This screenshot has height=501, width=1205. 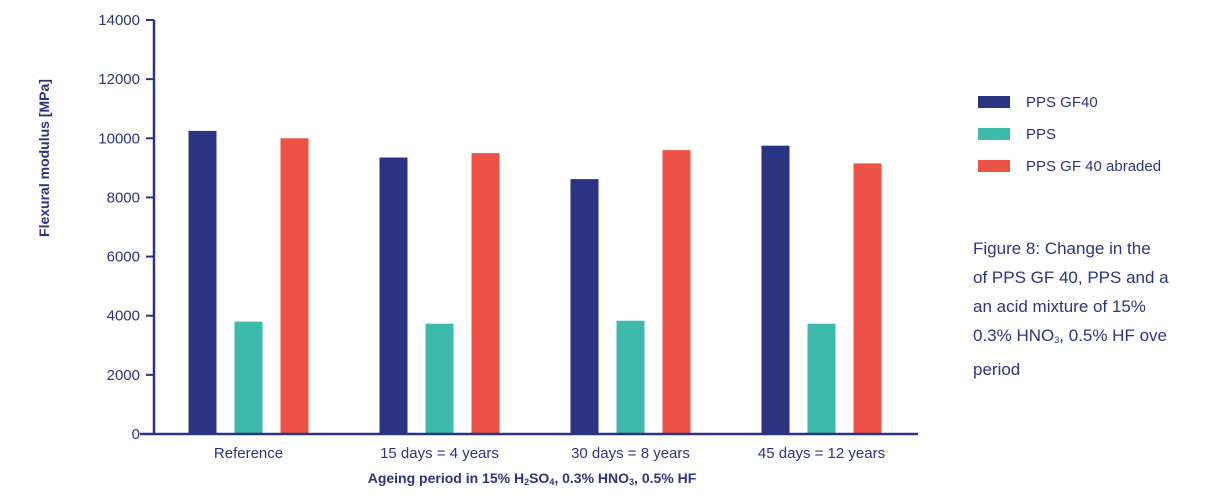 What do you see at coordinates (1057, 340) in the screenshot?
I see `caption-sub: 3` at bounding box center [1057, 340].